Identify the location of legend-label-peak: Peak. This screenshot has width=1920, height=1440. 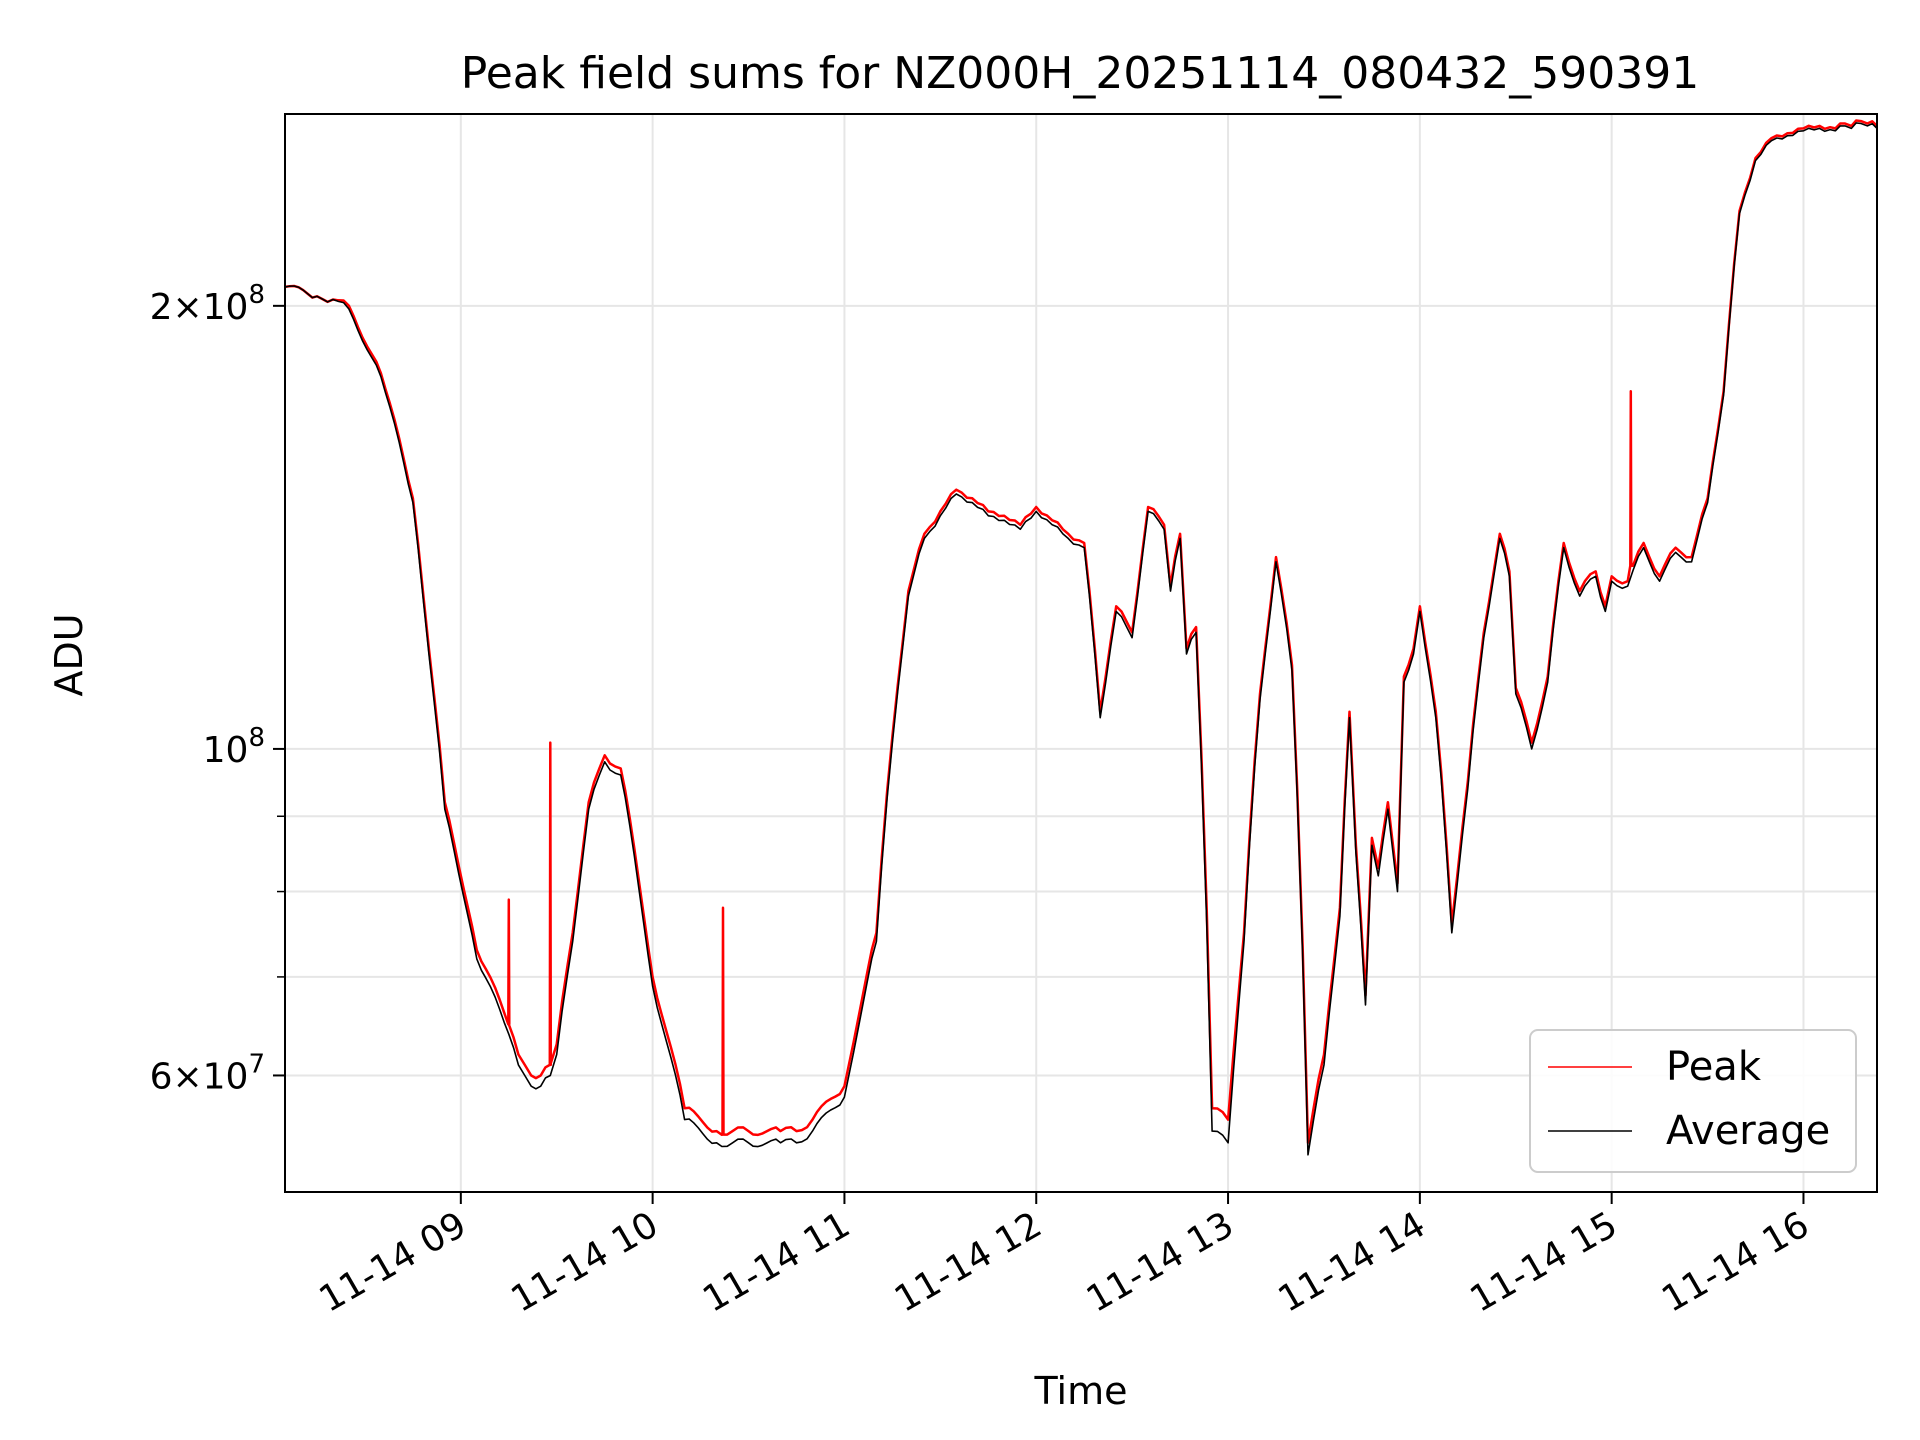
(1714, 1067).